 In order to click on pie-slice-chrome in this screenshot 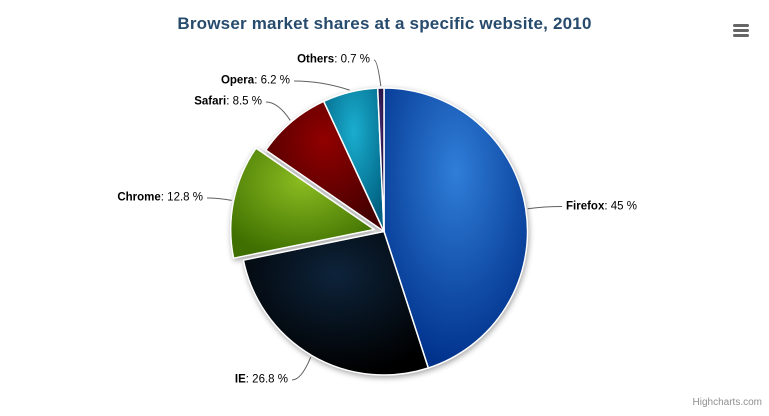, I will do `click(302, 203)`.